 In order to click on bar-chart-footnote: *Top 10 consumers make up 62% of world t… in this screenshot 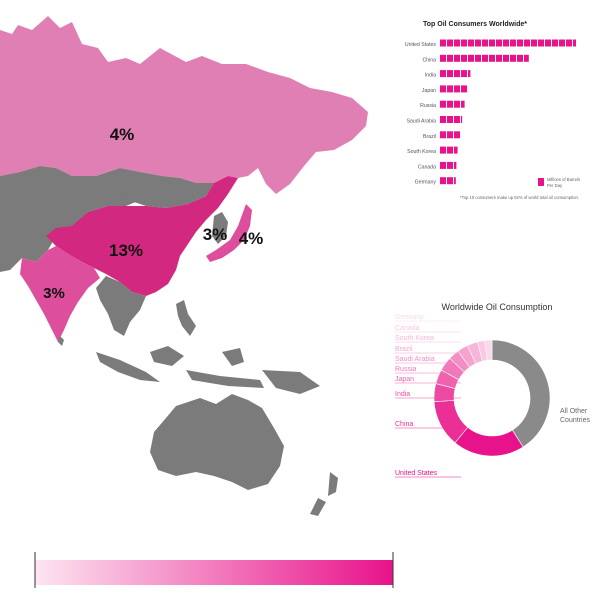, I will do `click(519, 197)`.